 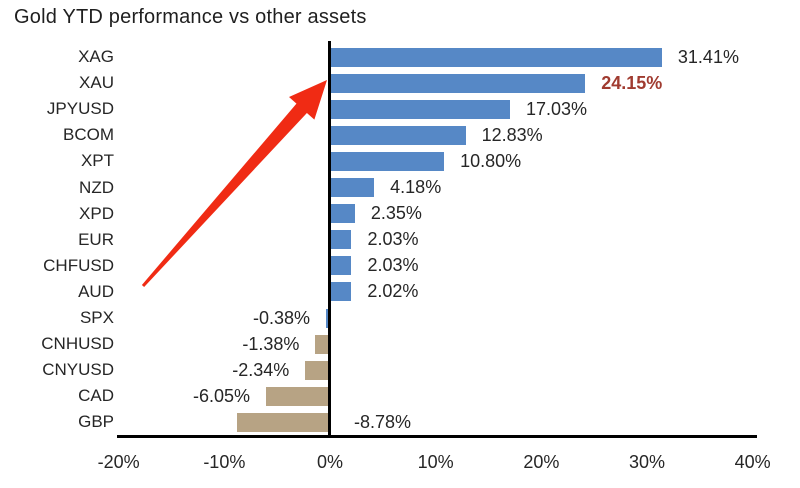 What do you see at coordinates (222, 395) in the screenshot?
I see `value-label-cad: -6.05%` at bounding box center [222, 395].